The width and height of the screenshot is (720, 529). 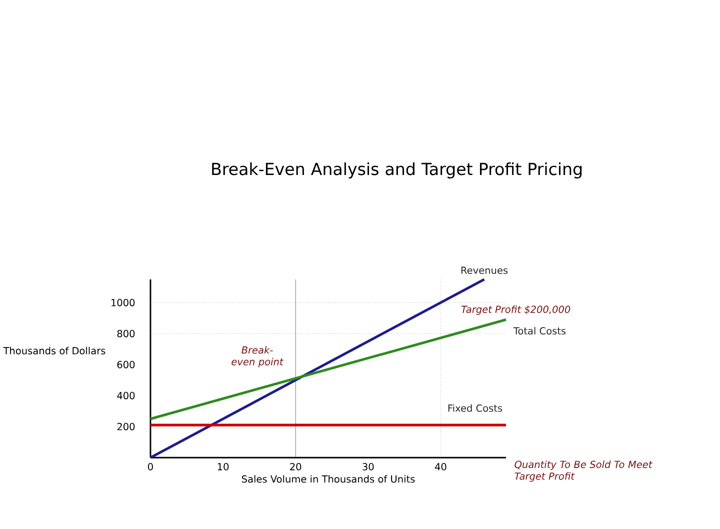 What do you see at coordinates (296, 466) in the screenshot?
I see `x-tick-label: 20` at bounding box center [296, 466].